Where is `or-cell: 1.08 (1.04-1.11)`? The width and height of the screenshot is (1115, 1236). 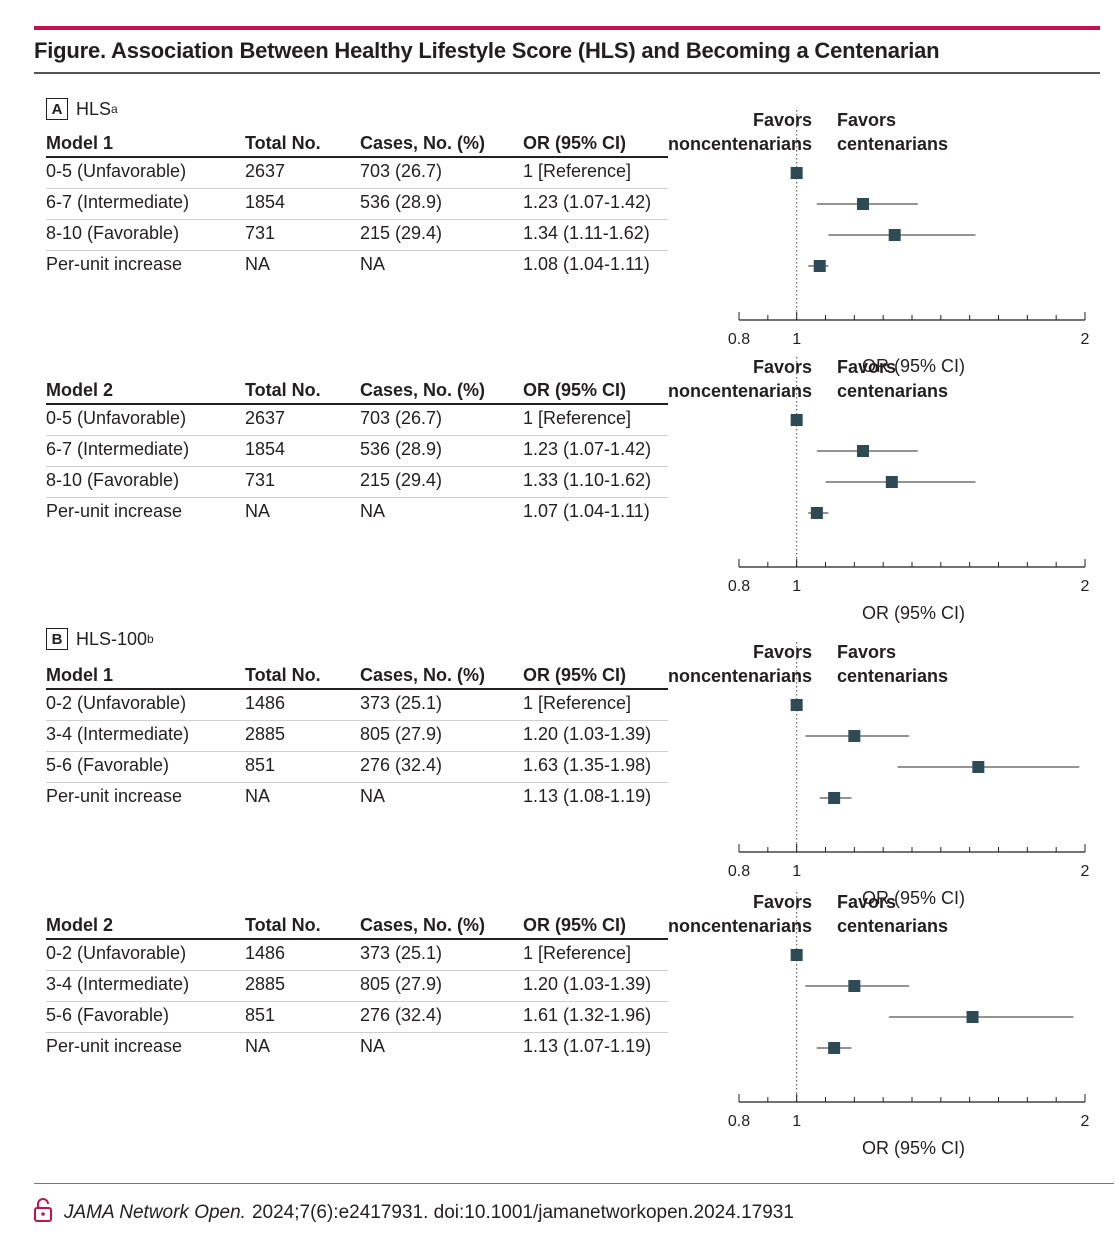 or-cell: 1.08 (1.04-1.11) is located at coordinates (586, 264).